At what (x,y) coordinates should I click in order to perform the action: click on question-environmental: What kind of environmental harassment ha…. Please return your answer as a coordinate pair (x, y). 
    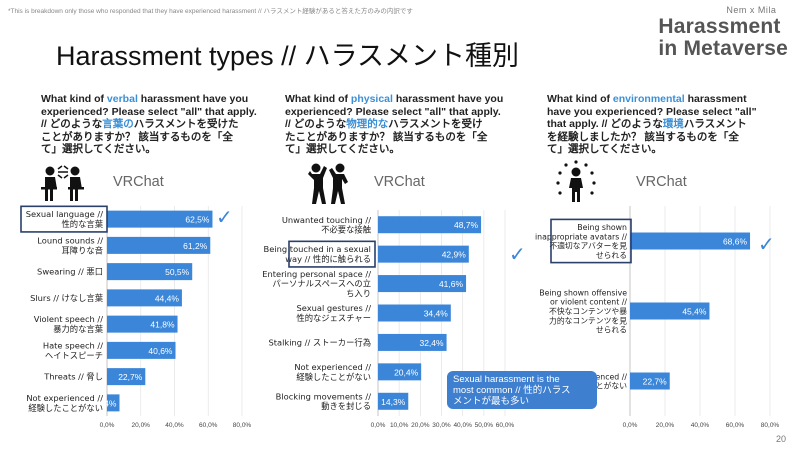
    Looking at the image, I should click on (669, 124).